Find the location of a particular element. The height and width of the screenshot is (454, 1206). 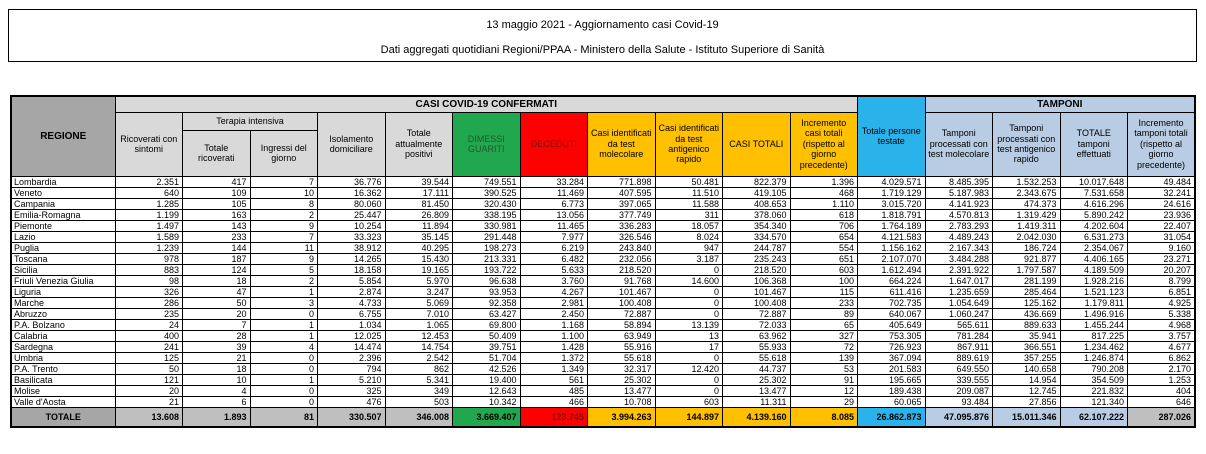

value-cell: 1.110 is located at coordinates (823, 203).